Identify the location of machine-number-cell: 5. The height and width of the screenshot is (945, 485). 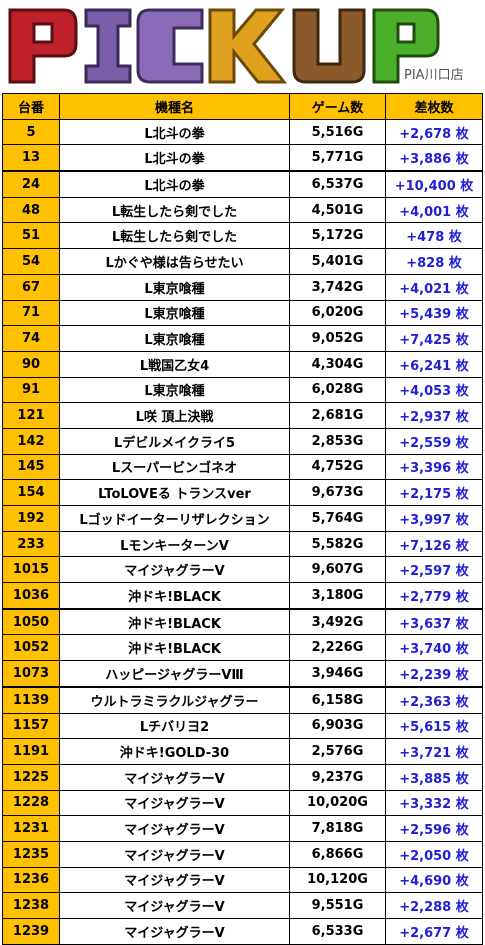
(31, 132).